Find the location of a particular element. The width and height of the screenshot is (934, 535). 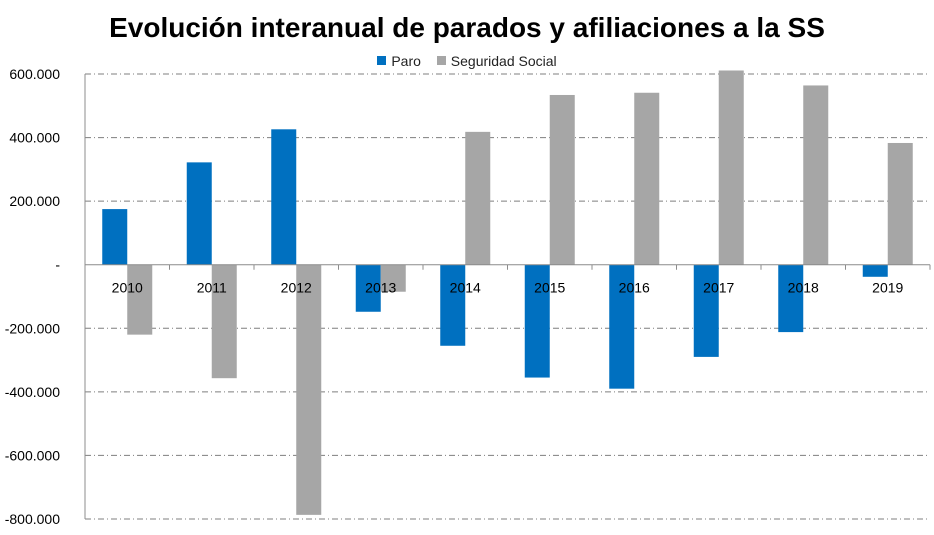

x-tick-label: 2012 is located at coordinates (296, 288).